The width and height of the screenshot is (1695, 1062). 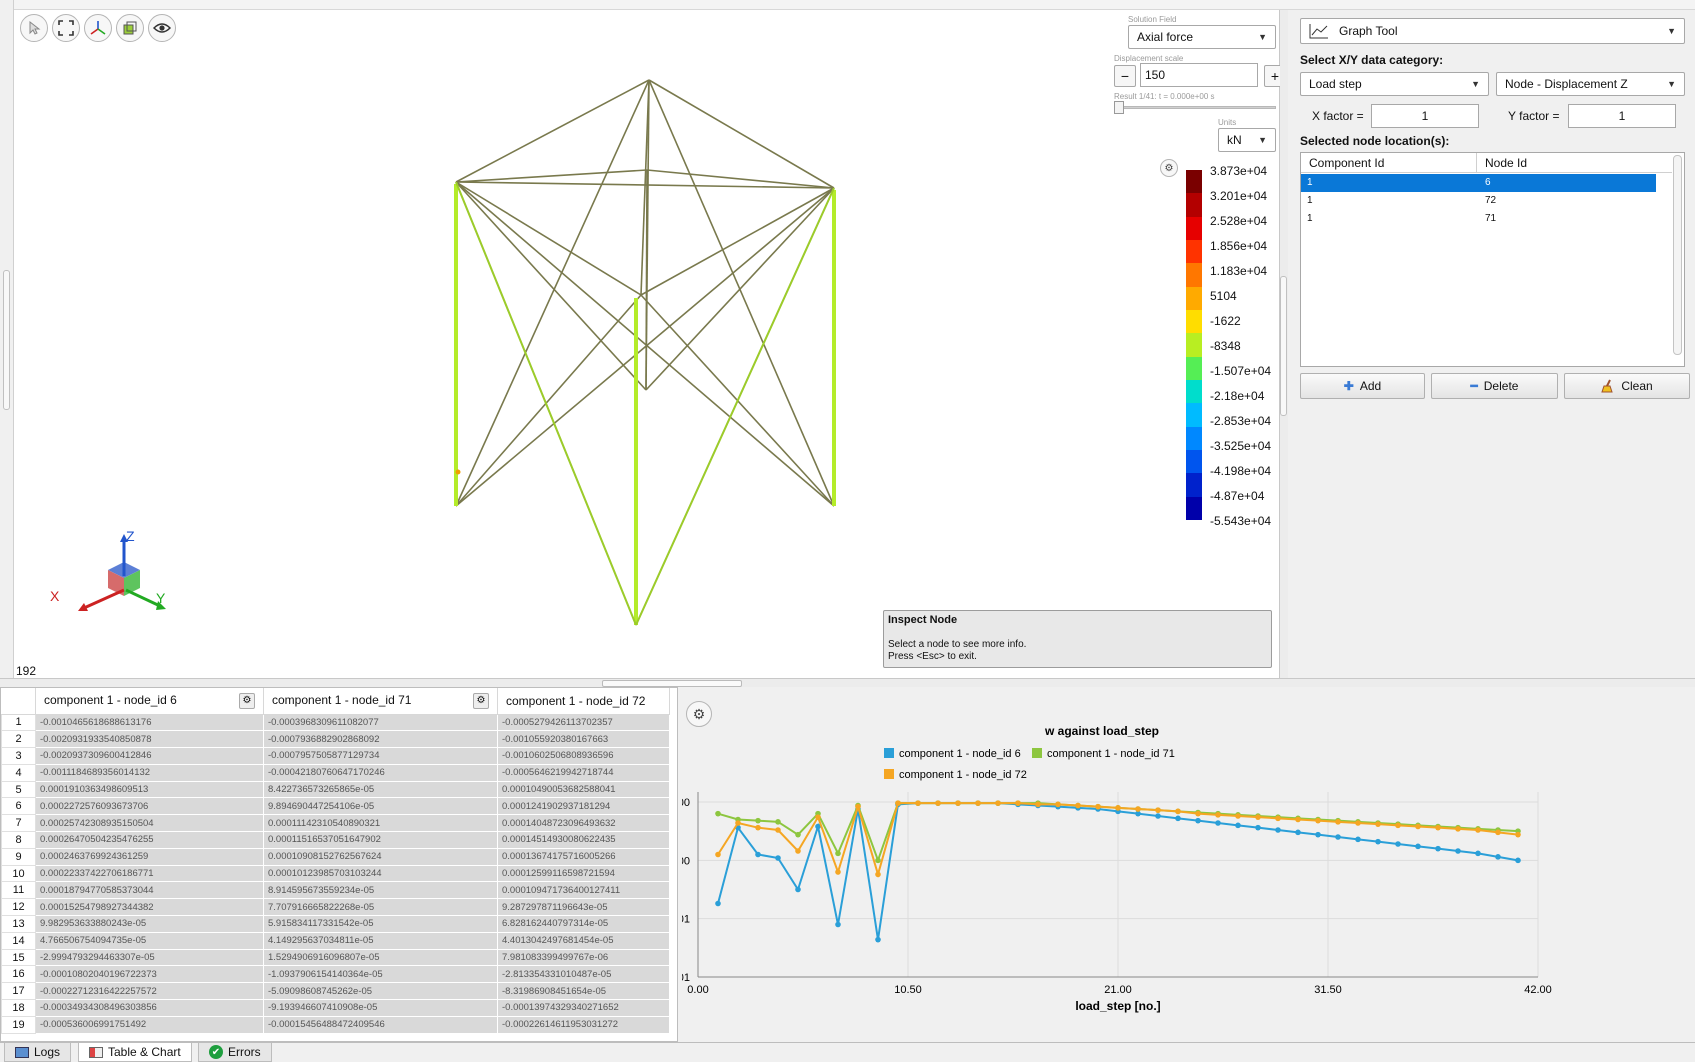 What do you see at coordinates (149, 940) in the screenshot?
I see `table-cell: 4.766506754094735e-05` at bounding box center [149, 940].